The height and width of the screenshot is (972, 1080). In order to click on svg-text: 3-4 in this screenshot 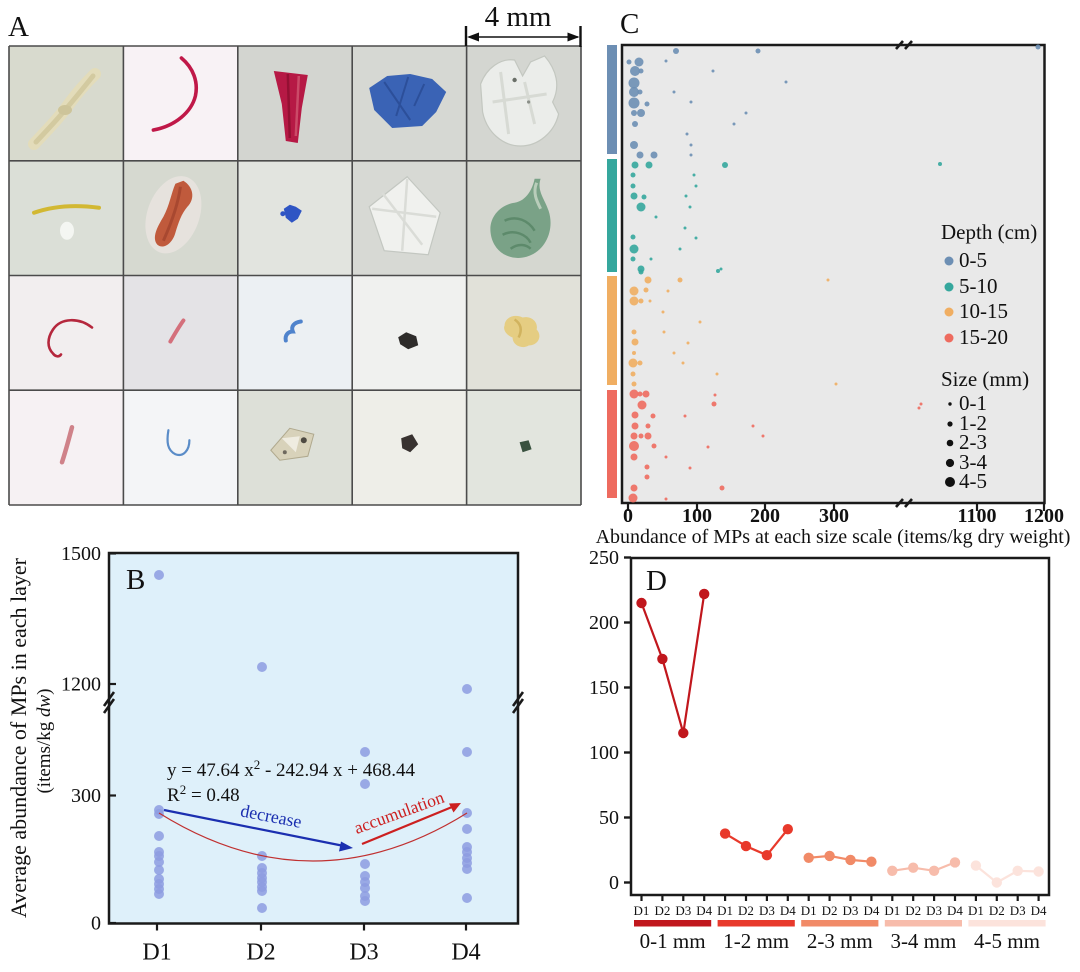, I will do `click(973, 462)`.